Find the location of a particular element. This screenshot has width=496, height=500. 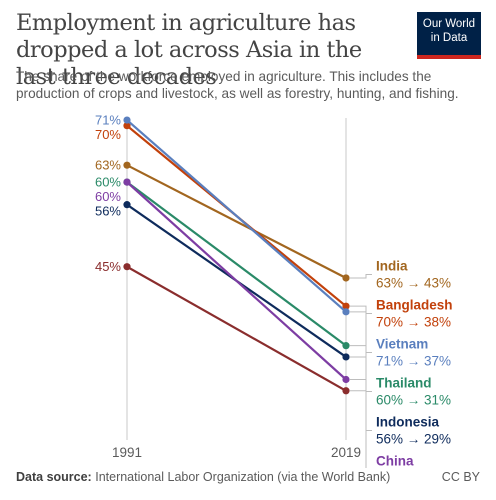

series-change-label-india: 63% → 43% is located at coordinates (413, 282).